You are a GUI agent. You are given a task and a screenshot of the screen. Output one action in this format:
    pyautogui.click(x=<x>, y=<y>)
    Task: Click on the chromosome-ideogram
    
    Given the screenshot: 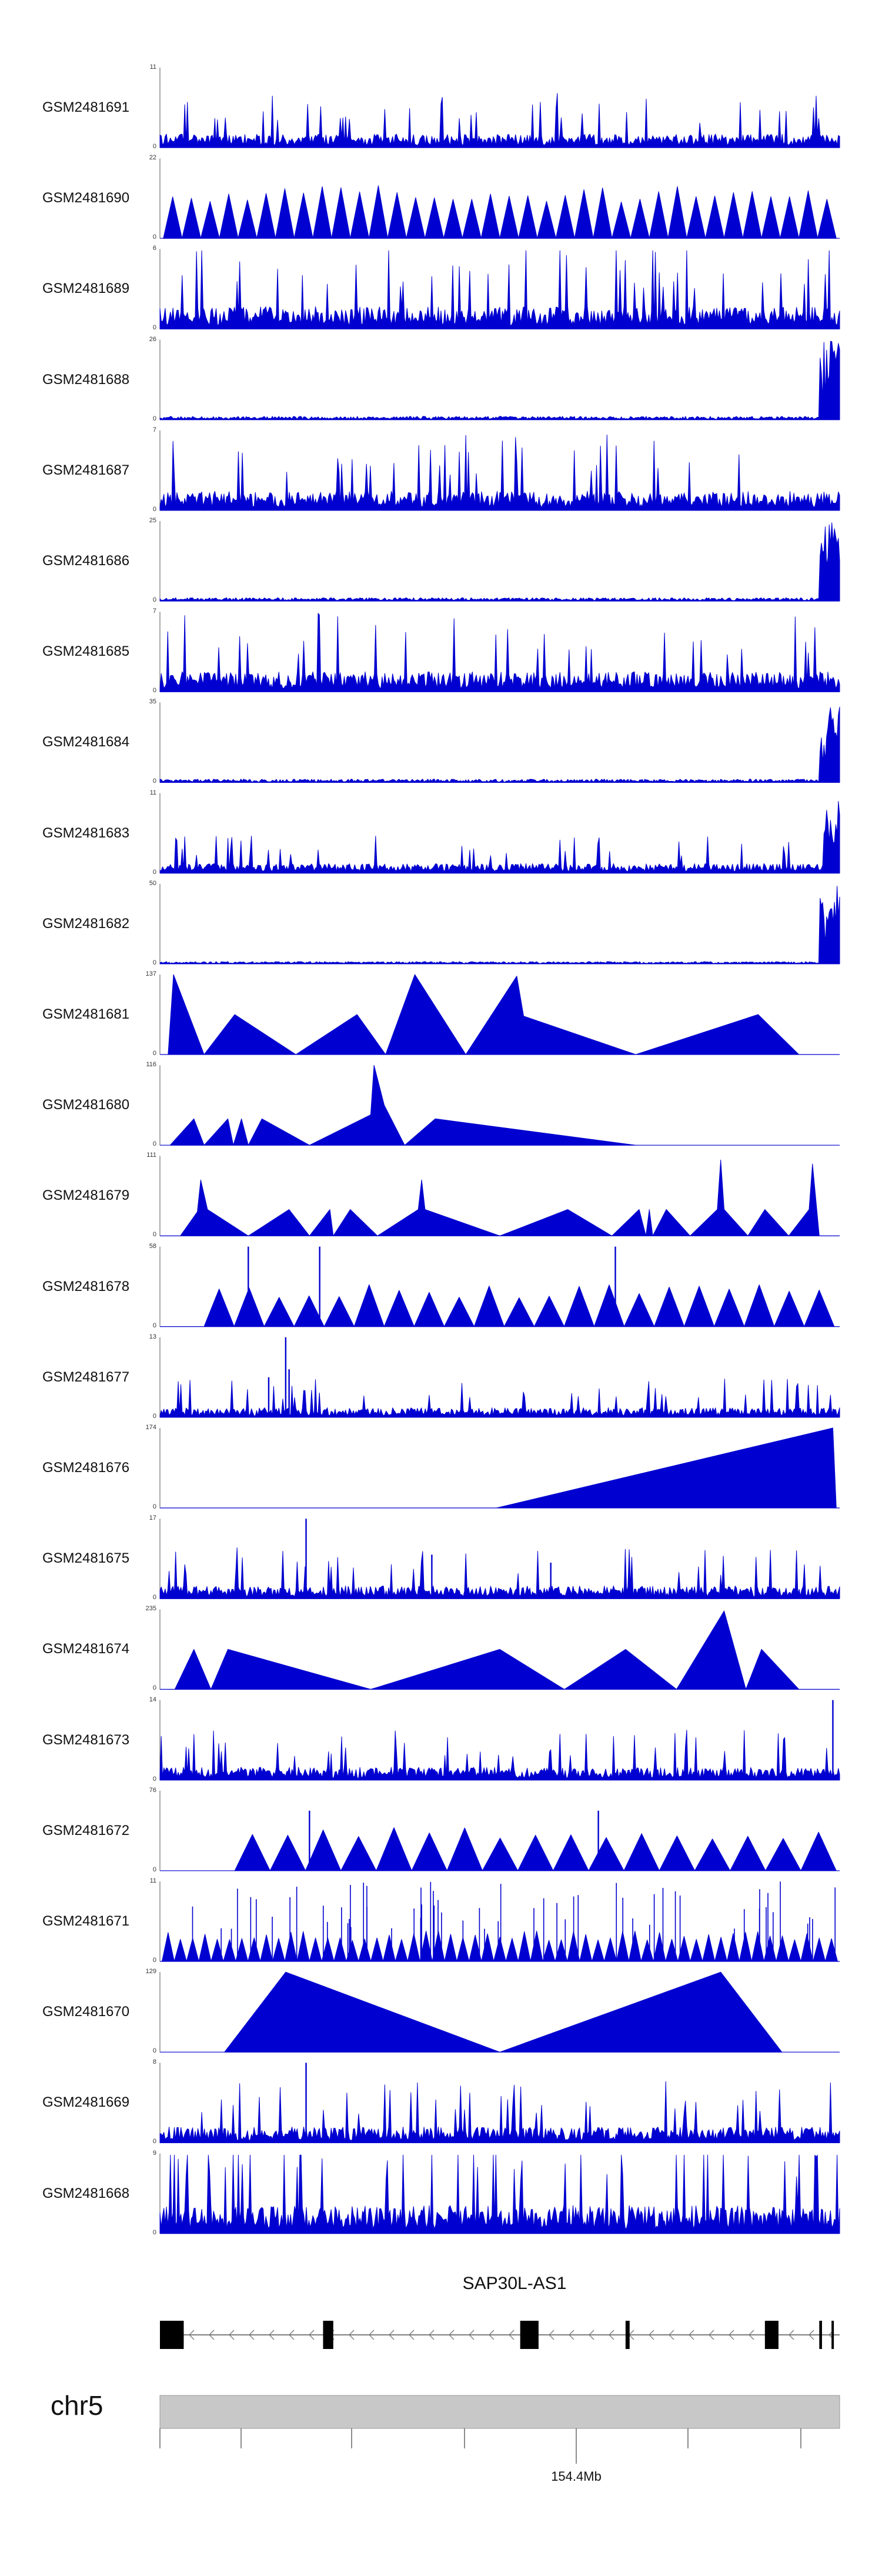 What is the action you would take?
    pyautogui.click(x=499, y=2429)
    